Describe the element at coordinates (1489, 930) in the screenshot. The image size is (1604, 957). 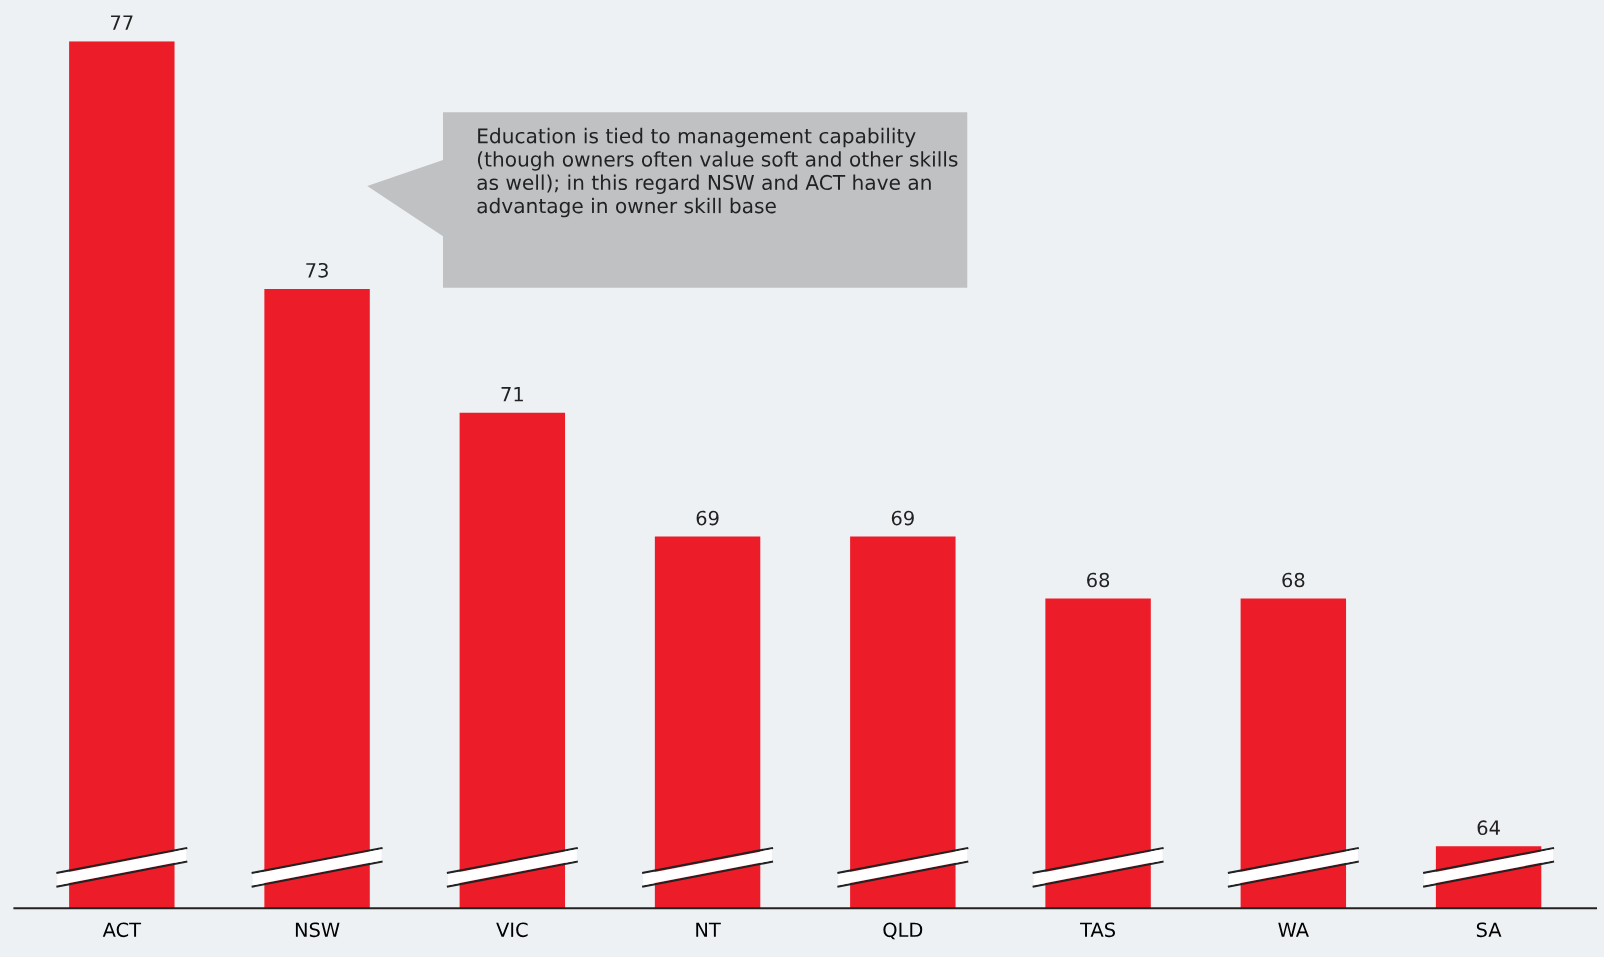
I see `x-tick-label: SA` at that location.